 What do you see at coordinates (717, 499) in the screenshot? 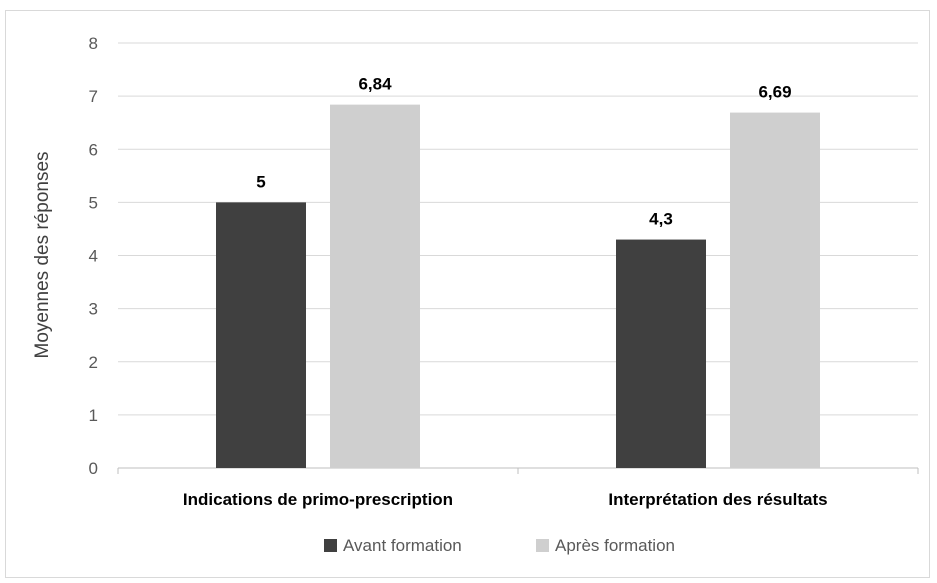
I see `category-label: Interprétation des résultats` at bounding box center [717, 499].